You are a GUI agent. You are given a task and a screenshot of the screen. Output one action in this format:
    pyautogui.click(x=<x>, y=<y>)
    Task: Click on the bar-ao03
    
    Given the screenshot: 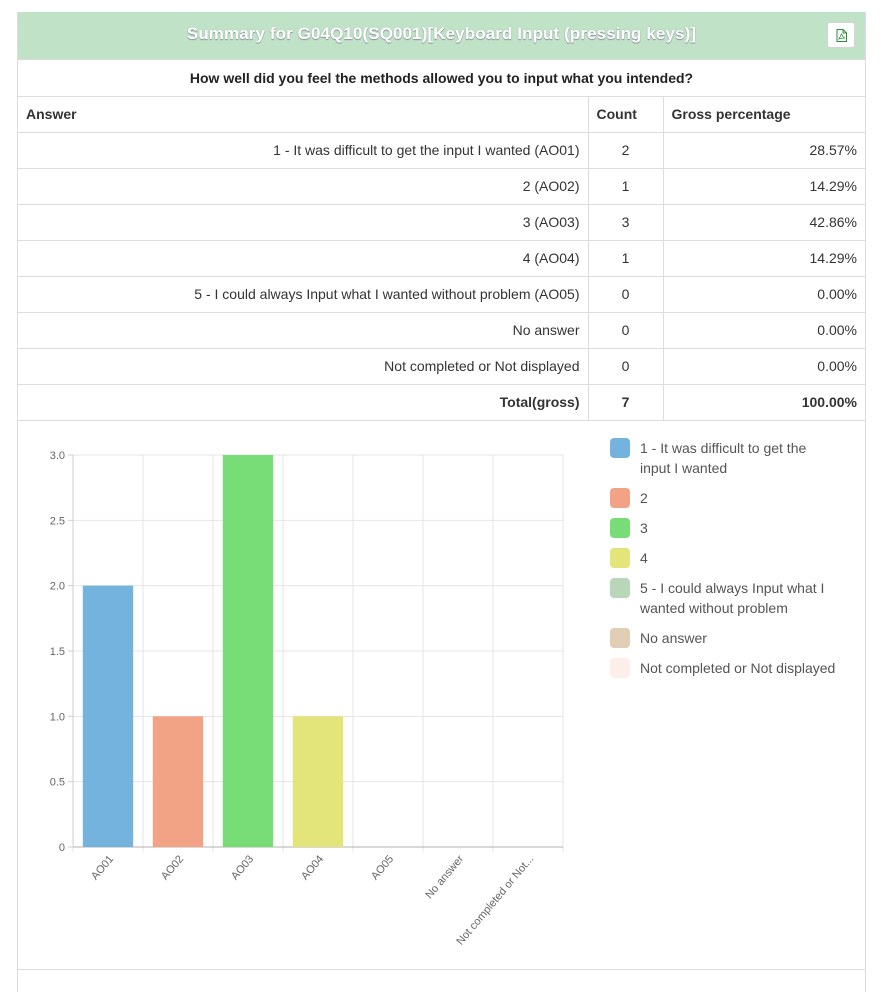 What is the action you would take?
    pyautogui.click(x=248, y=651)
    